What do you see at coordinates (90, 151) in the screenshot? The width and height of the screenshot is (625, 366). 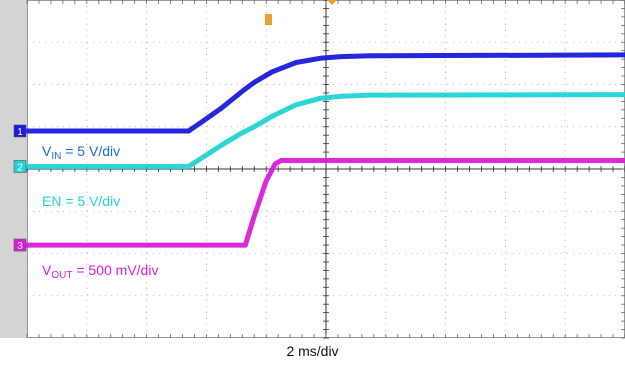 I see `vin-scale-label-rest: = 5 V/div` at bounding box center [90, 151].